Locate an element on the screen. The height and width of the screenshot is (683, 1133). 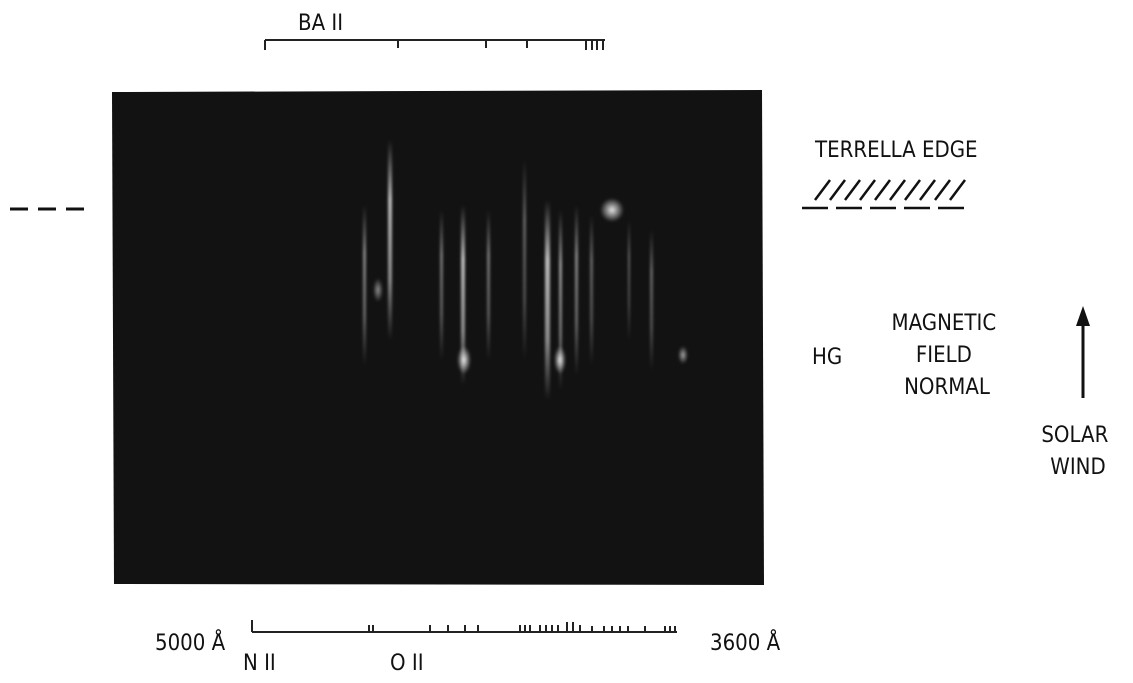
right-wavelength: 3600 Å is located at coordinates (745, 642).